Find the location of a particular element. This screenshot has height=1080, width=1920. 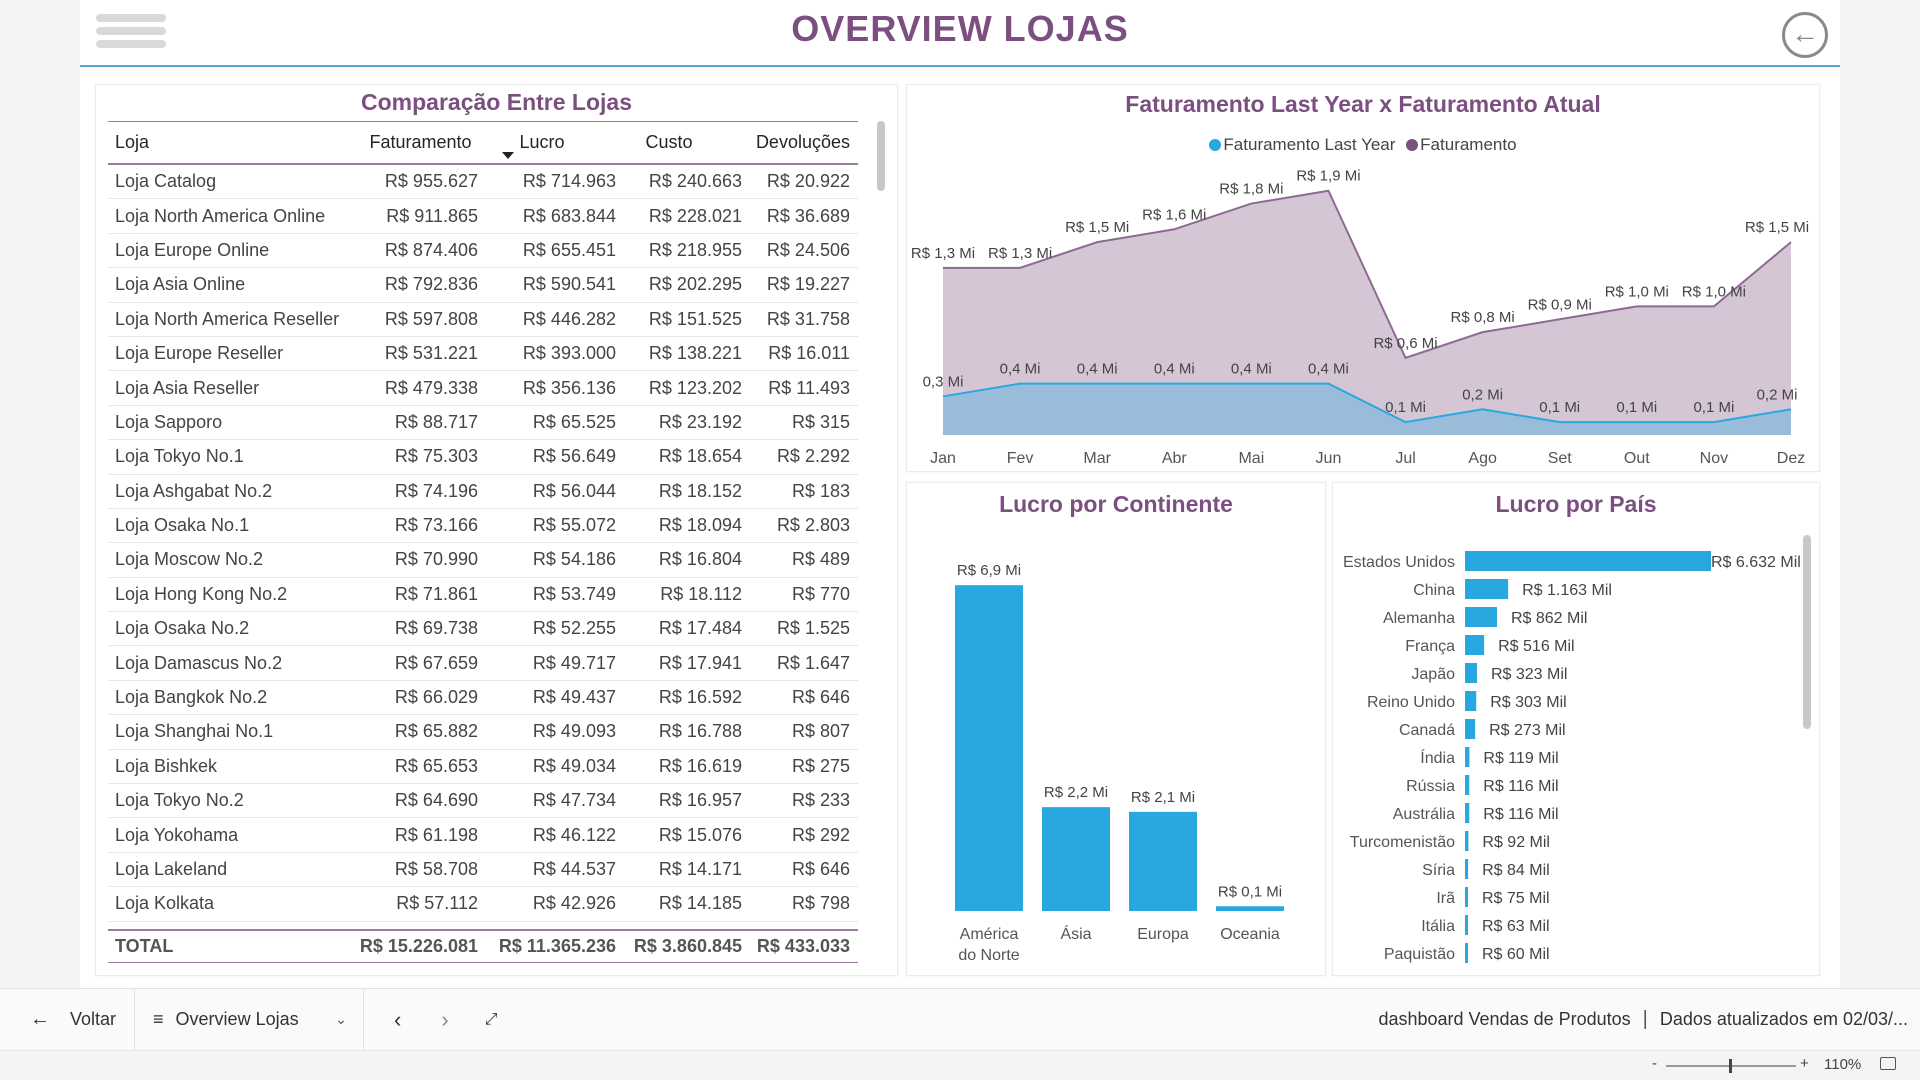

data-label: R$ 0,6 Mi is located at coordinates (1405, 343).